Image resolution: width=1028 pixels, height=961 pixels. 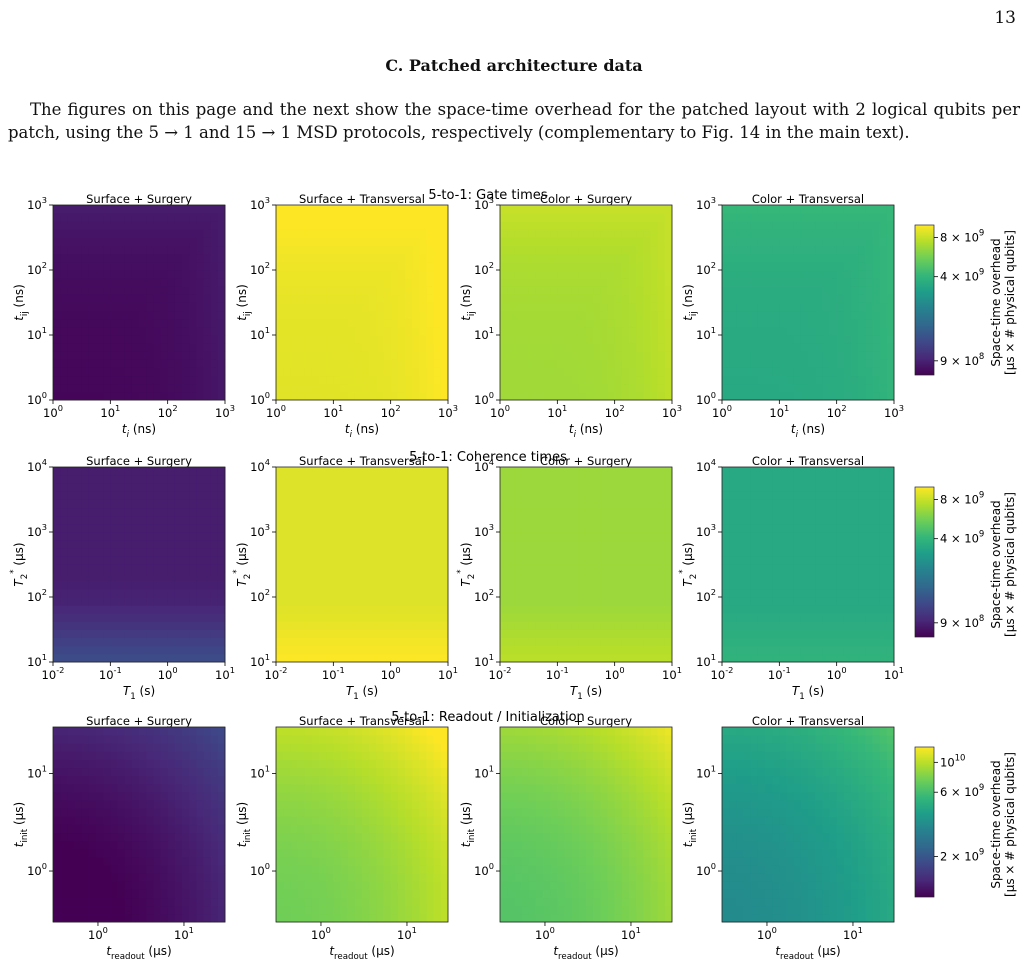 I want to click on x-tick-label: 10³, so click(x=225, y=411).